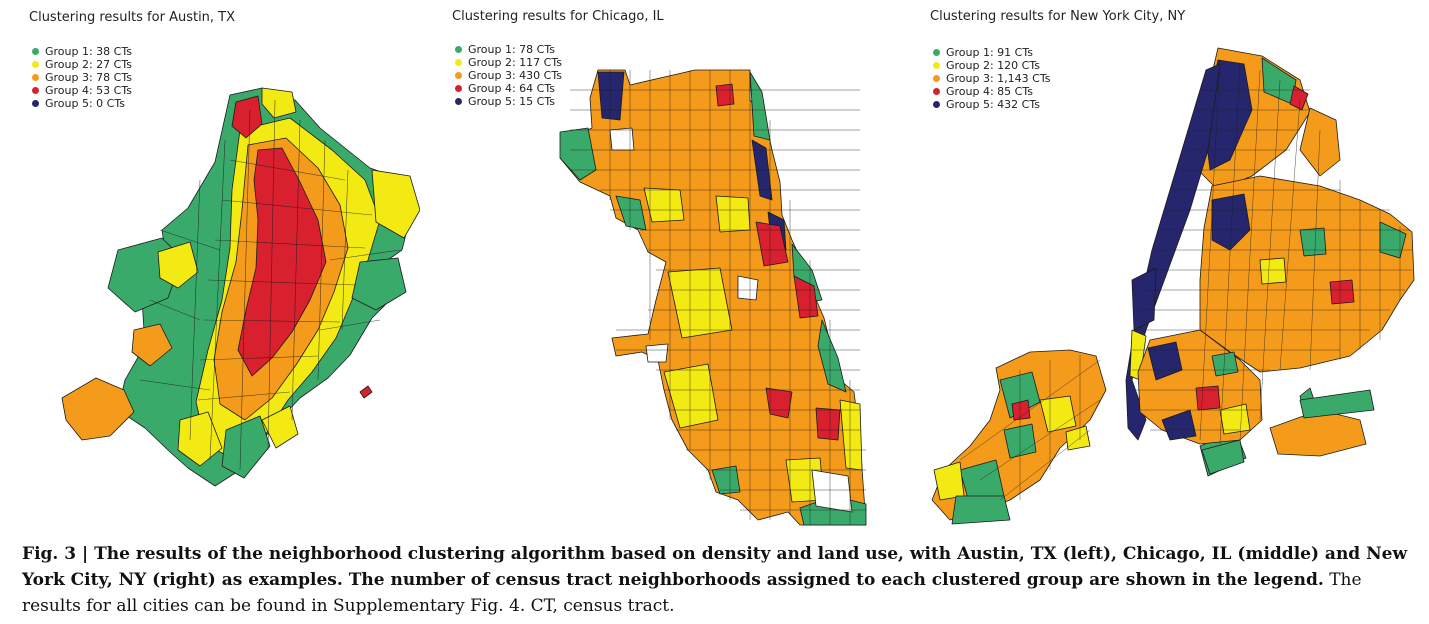  Describe the element at coordinates (82, 64) in the screenshot. I see `legend-item: Group 2: 27 CTs` at that location.